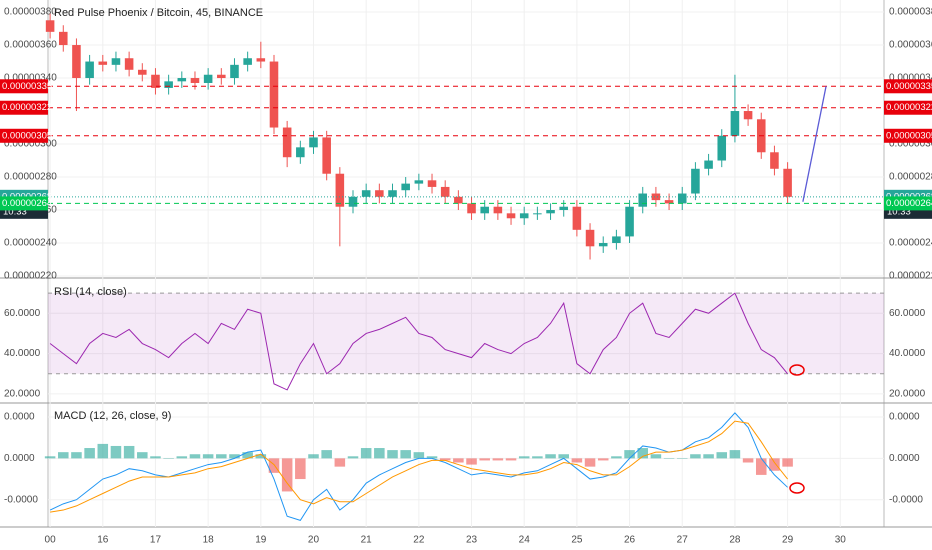 This screenshot has height=550, width=932. I want to click on y-tick-label: 0.00000300, so click(910, 144).